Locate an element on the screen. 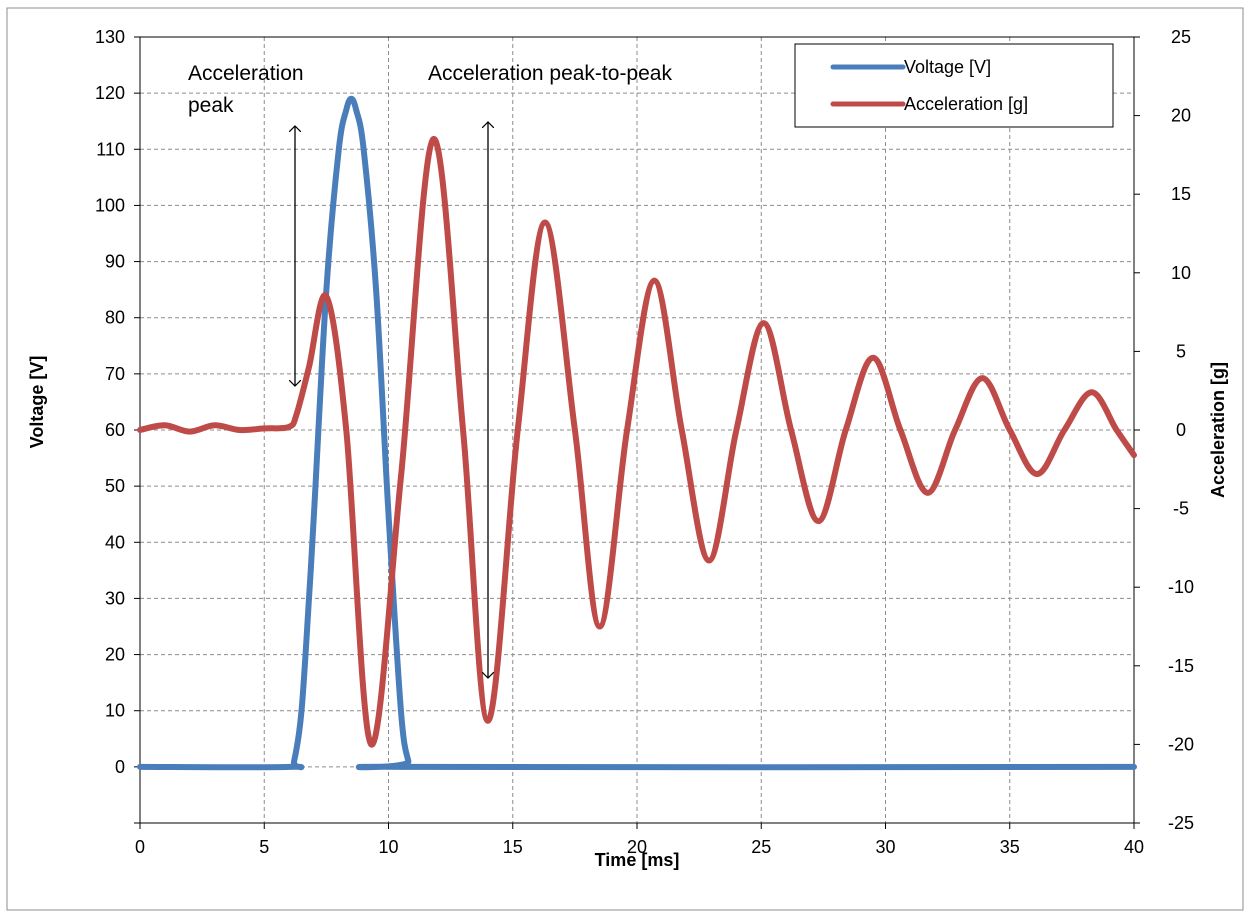 The width and height of the screenshot is (1250, 918). y-tick-label: 130 is located at coordinates (110, 37).